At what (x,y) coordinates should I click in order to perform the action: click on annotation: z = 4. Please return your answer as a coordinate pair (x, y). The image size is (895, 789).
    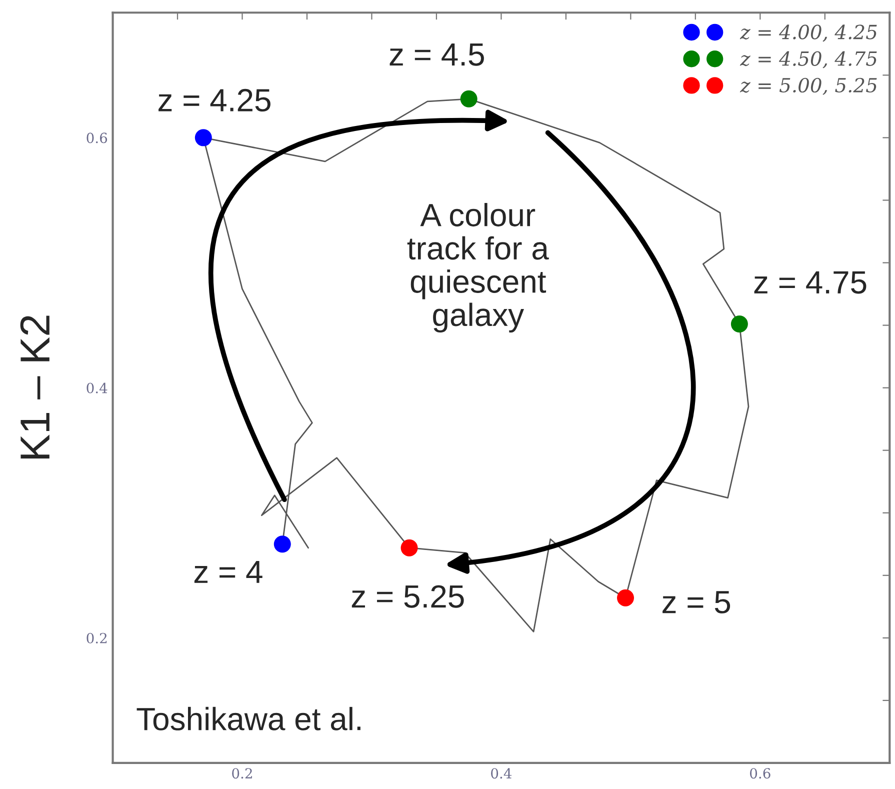
    Looking at the image, I should click on (228, 571).